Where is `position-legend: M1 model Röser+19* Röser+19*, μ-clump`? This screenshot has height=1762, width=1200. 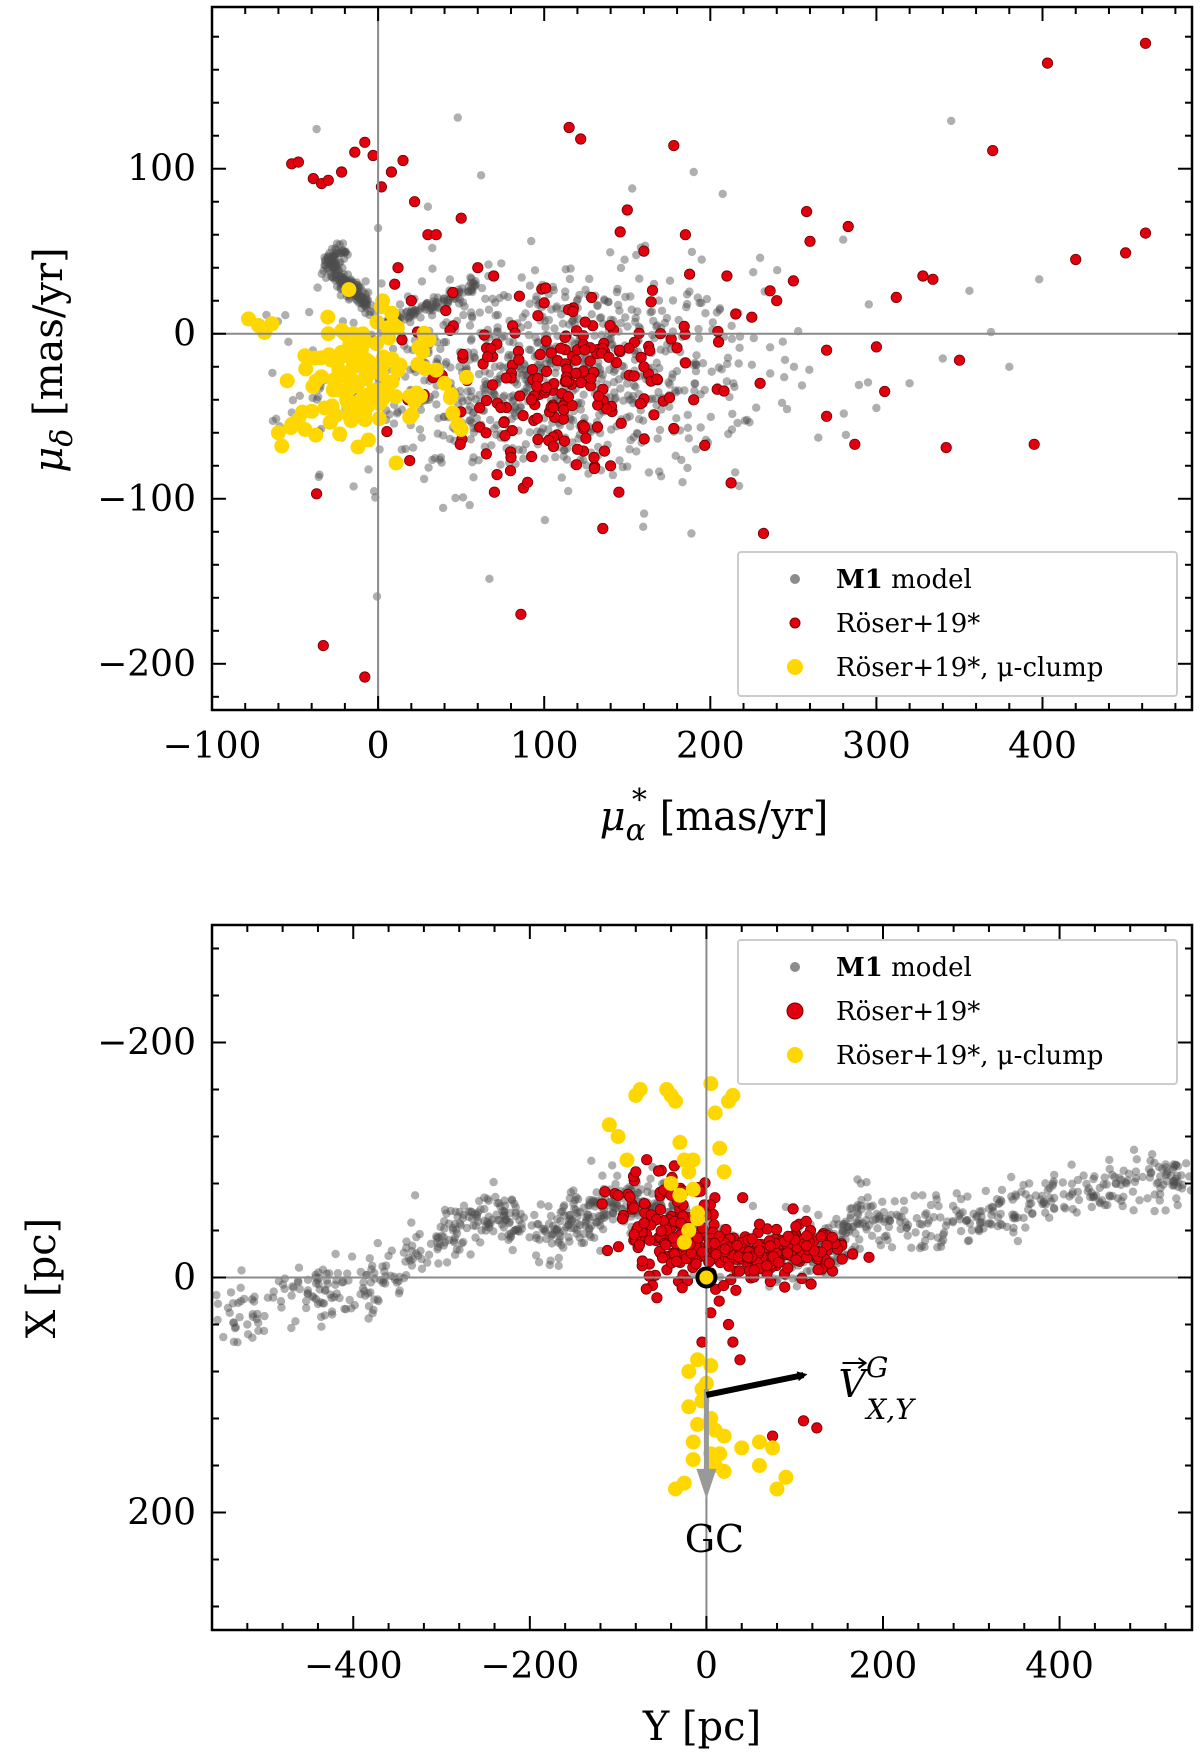 position-legend: M1 model Röser+19* Röser+19*, μ-clump is located at coordinates (957, 1012).